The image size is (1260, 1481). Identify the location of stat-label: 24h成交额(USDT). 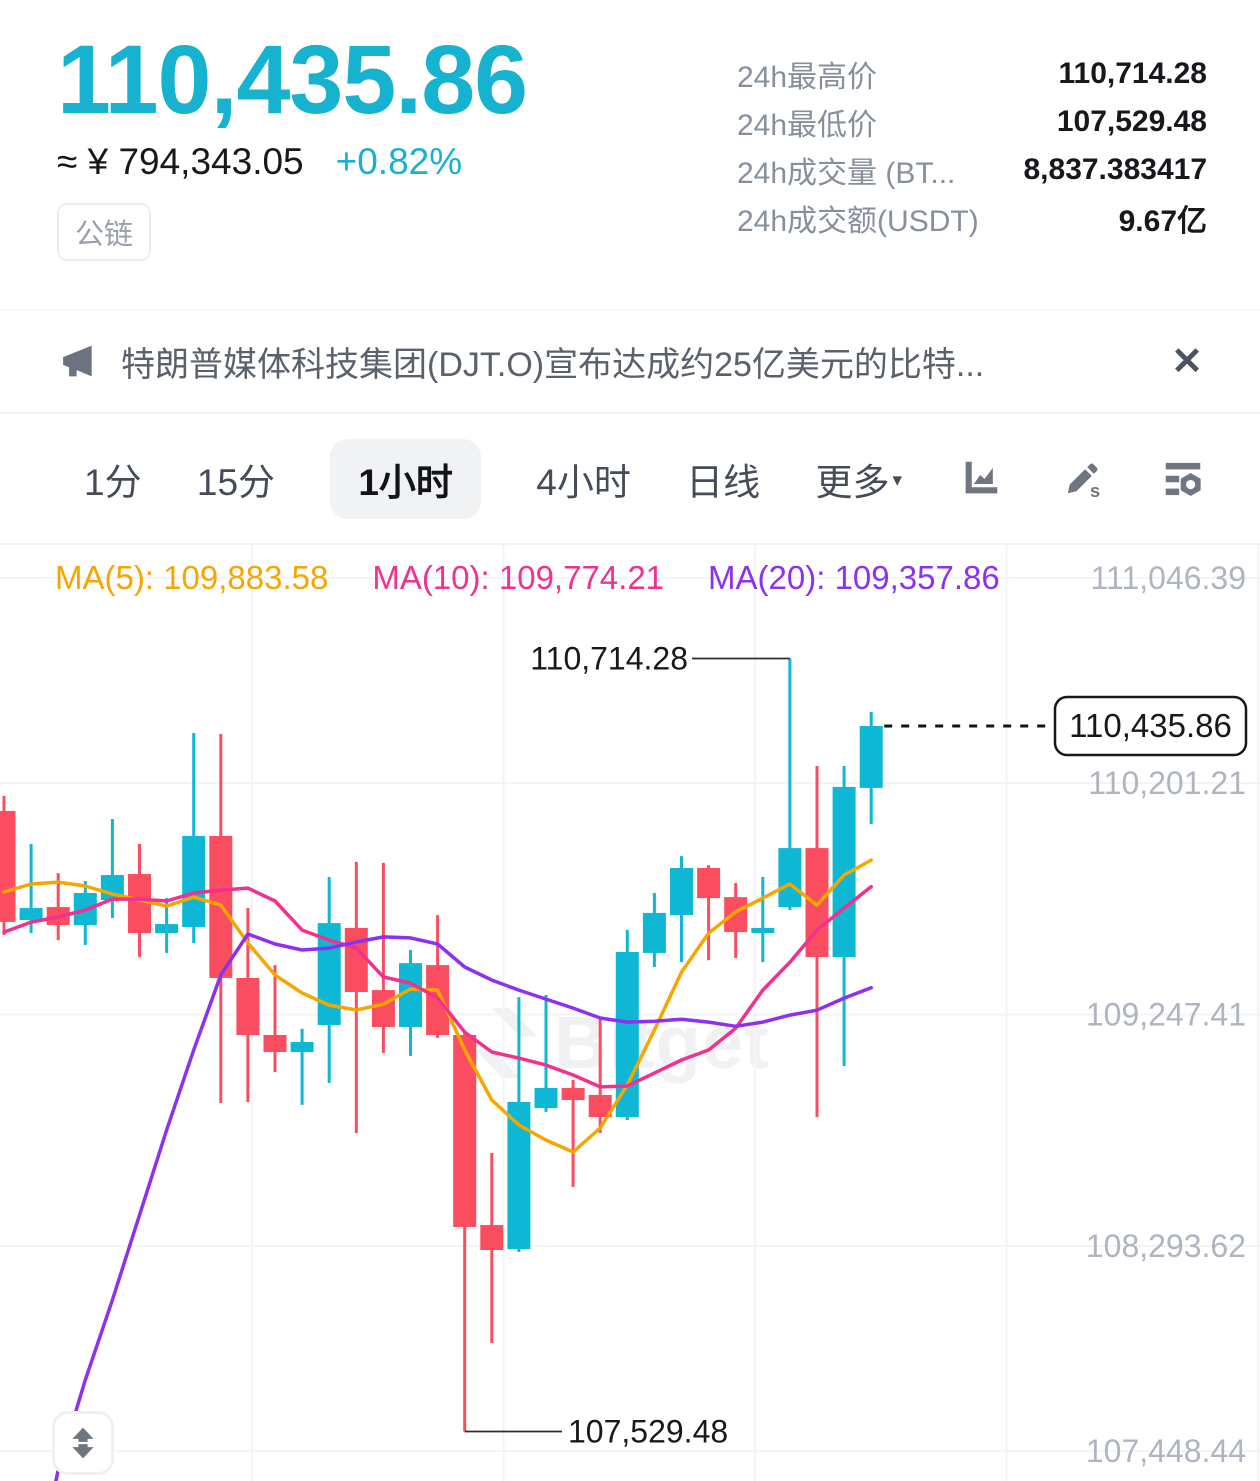
(858, 221).